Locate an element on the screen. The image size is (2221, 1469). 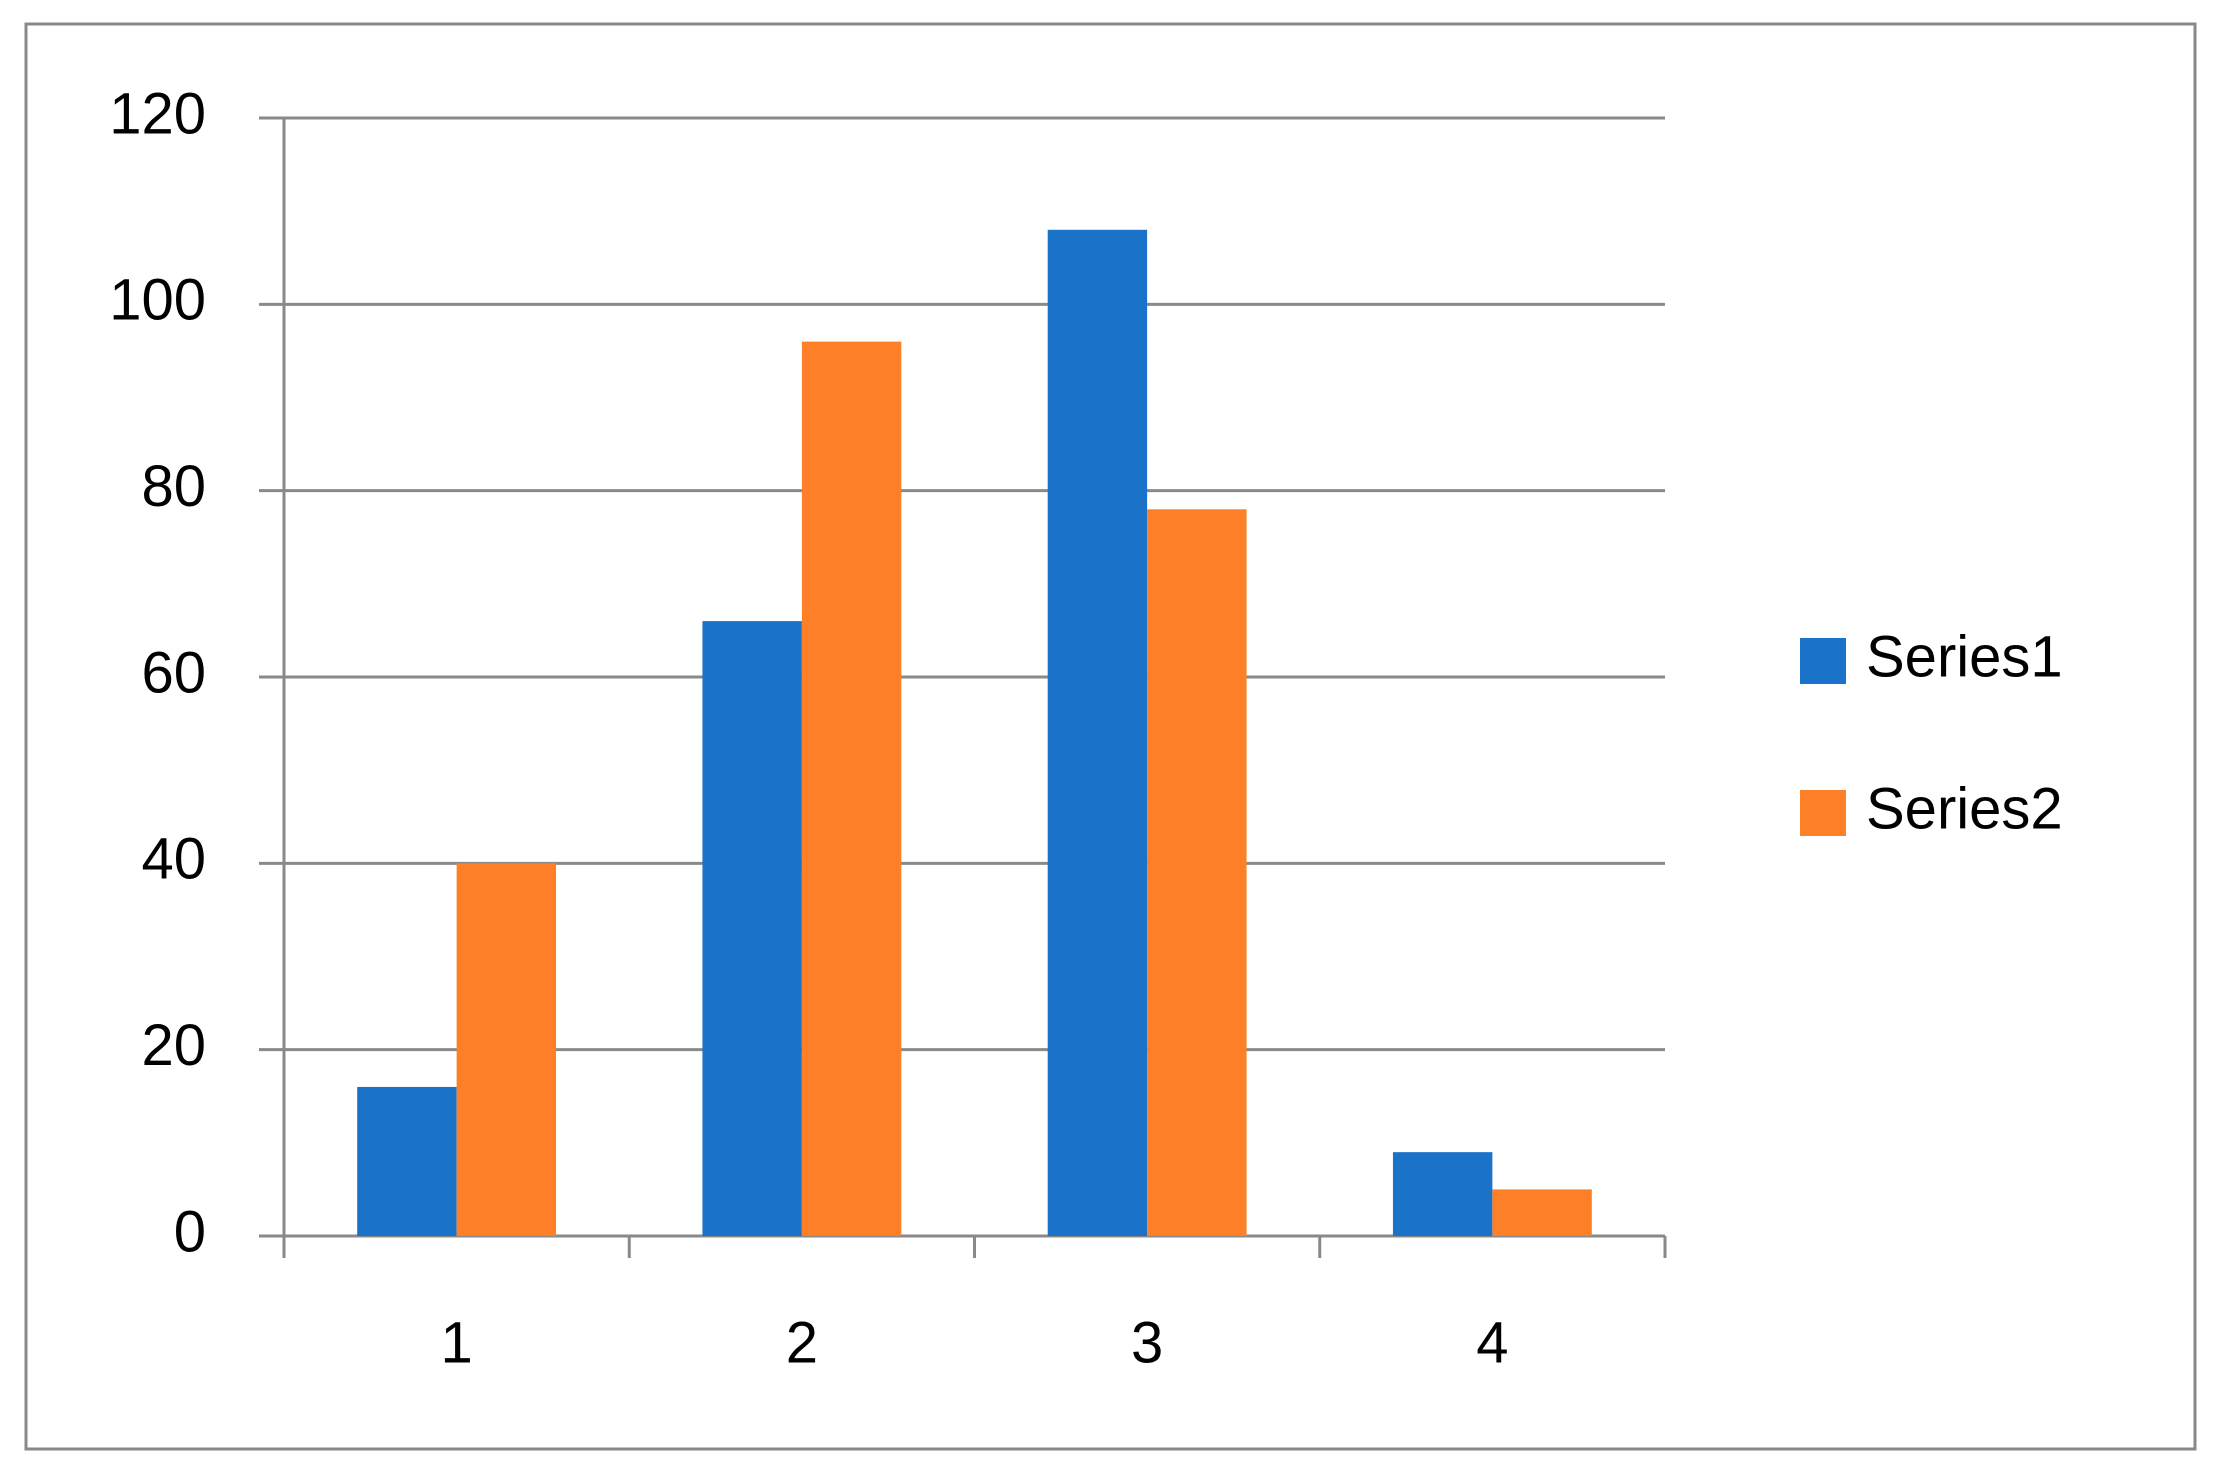
x-tick-label: 2 is located at coordinates (802, 1342).